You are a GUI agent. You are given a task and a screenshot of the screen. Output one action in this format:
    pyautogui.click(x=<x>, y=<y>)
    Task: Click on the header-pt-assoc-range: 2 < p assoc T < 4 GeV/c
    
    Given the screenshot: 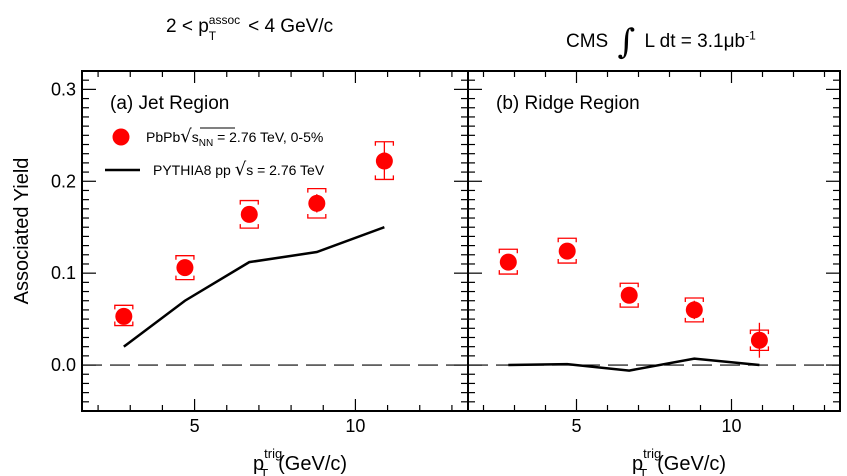 What is the action you would take?
    pyautogui.click(x=250, y=28)
    